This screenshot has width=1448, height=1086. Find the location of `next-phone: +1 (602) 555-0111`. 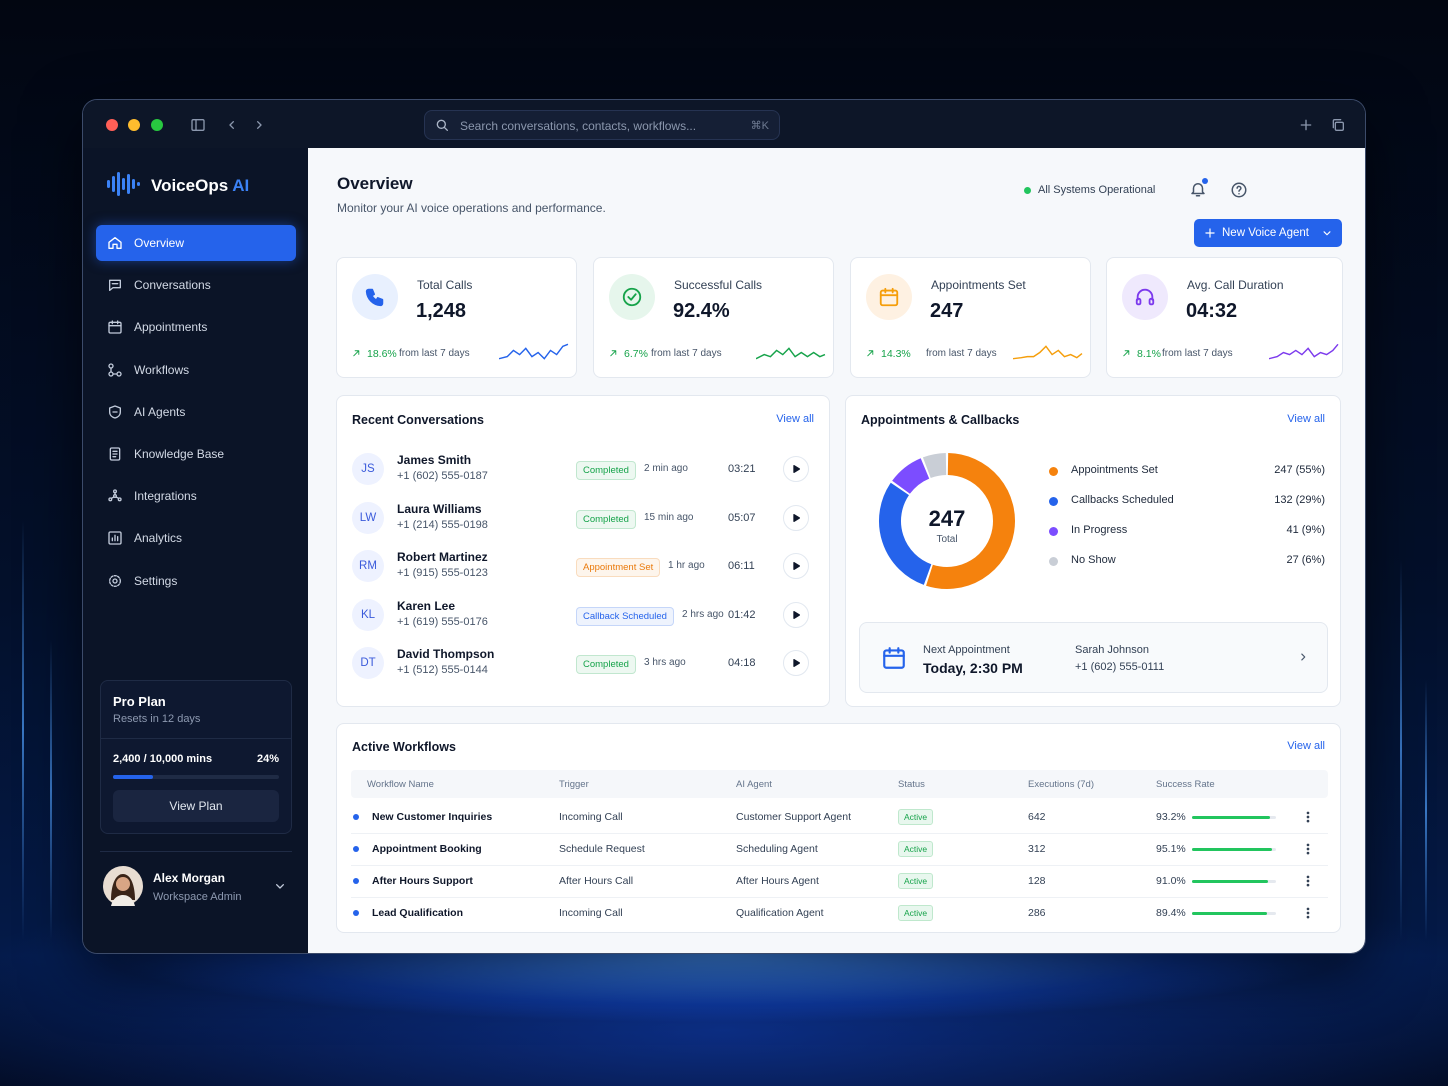

next-phone: +1 (602) 555-0111 is located at coordinates (1120, 667).